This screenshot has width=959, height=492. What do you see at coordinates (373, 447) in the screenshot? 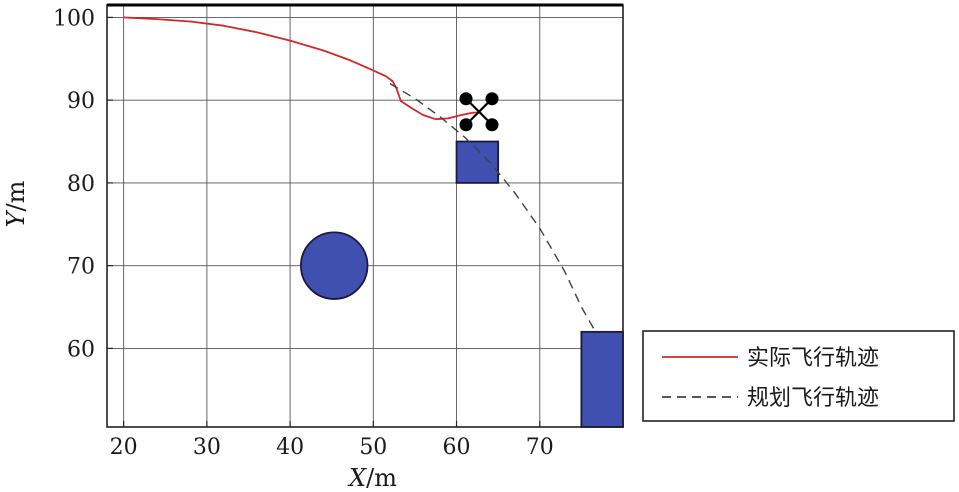
I see `x-tick-label: 50` at bounding box center [373, 447].